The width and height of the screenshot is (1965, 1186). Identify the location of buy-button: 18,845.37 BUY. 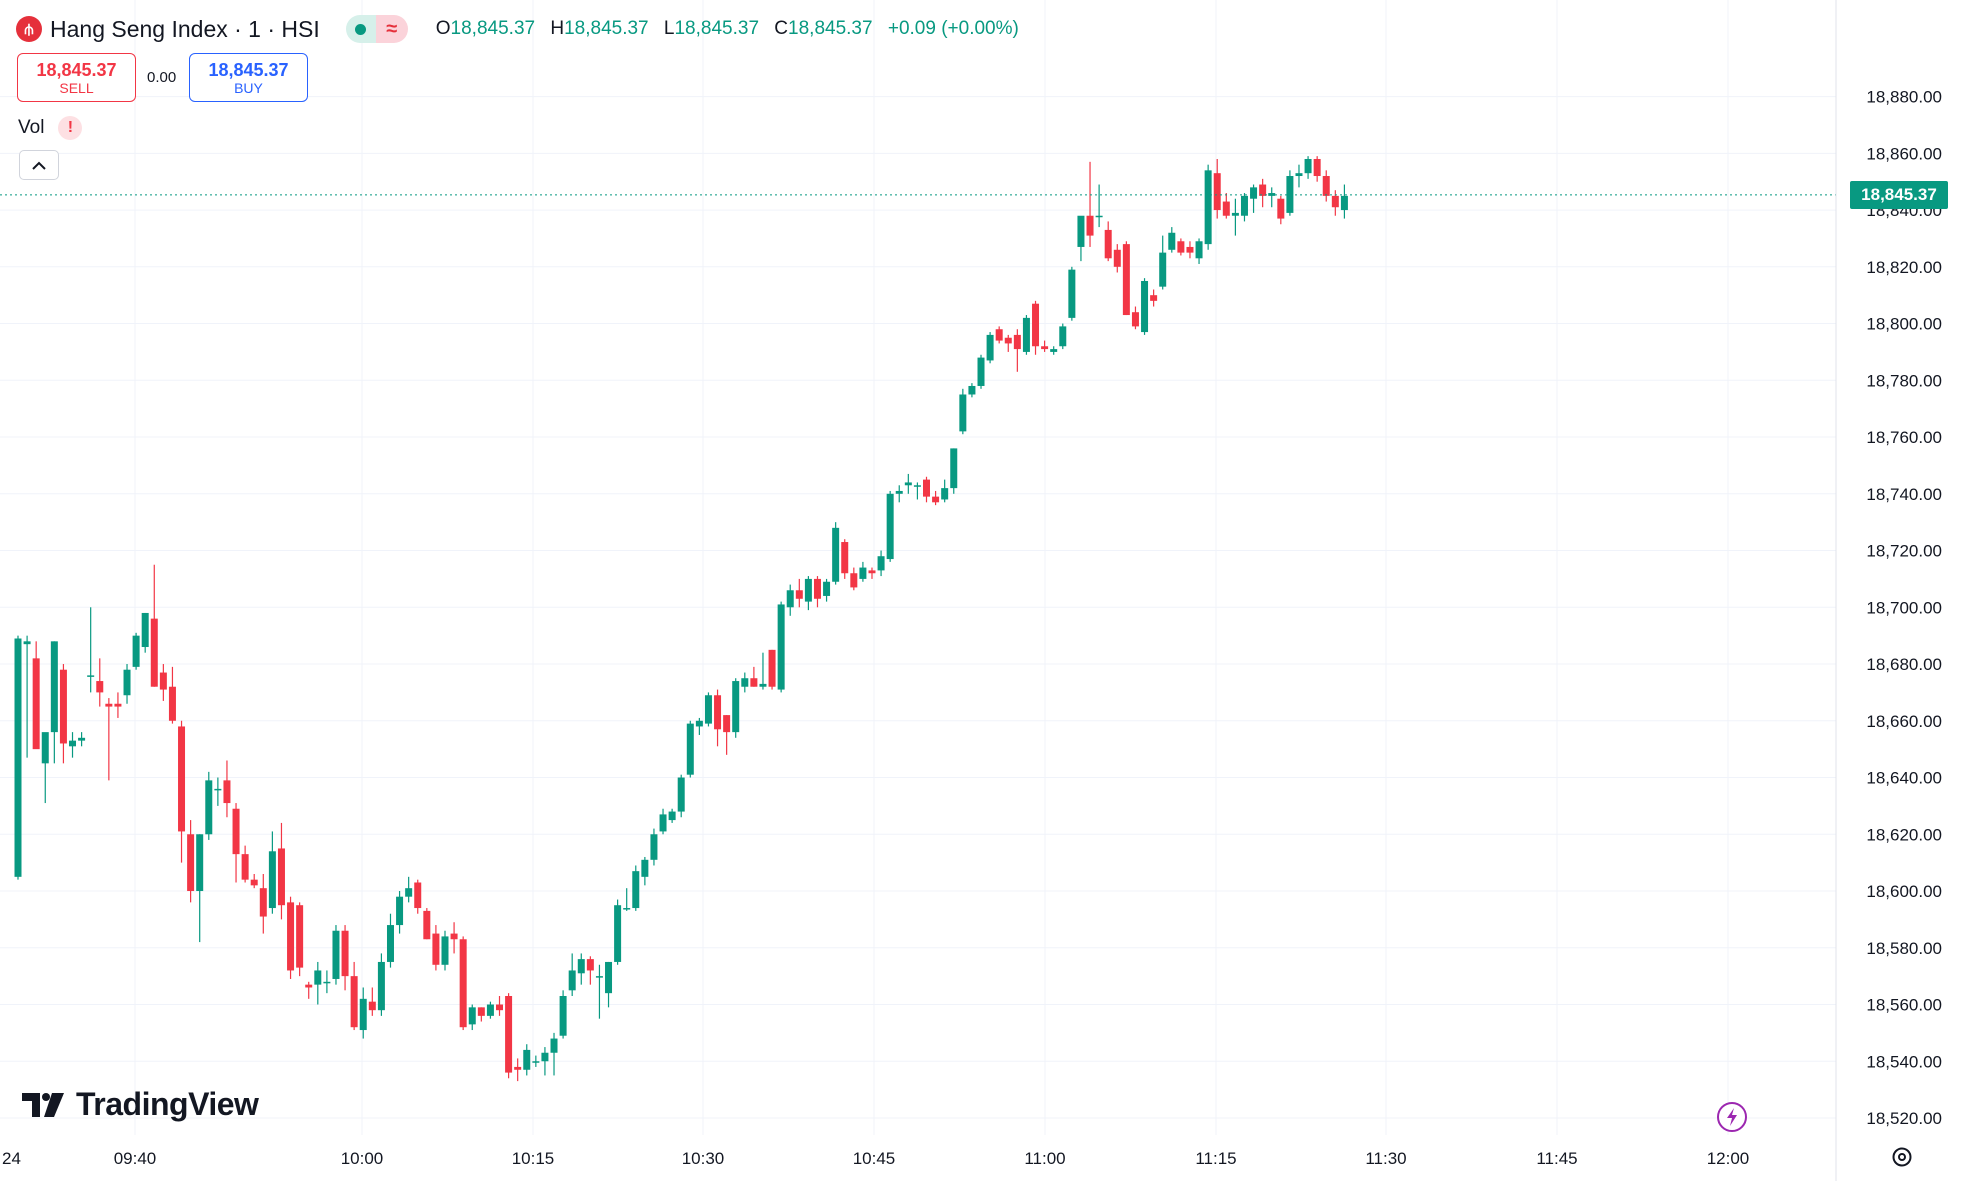
(248, 77).